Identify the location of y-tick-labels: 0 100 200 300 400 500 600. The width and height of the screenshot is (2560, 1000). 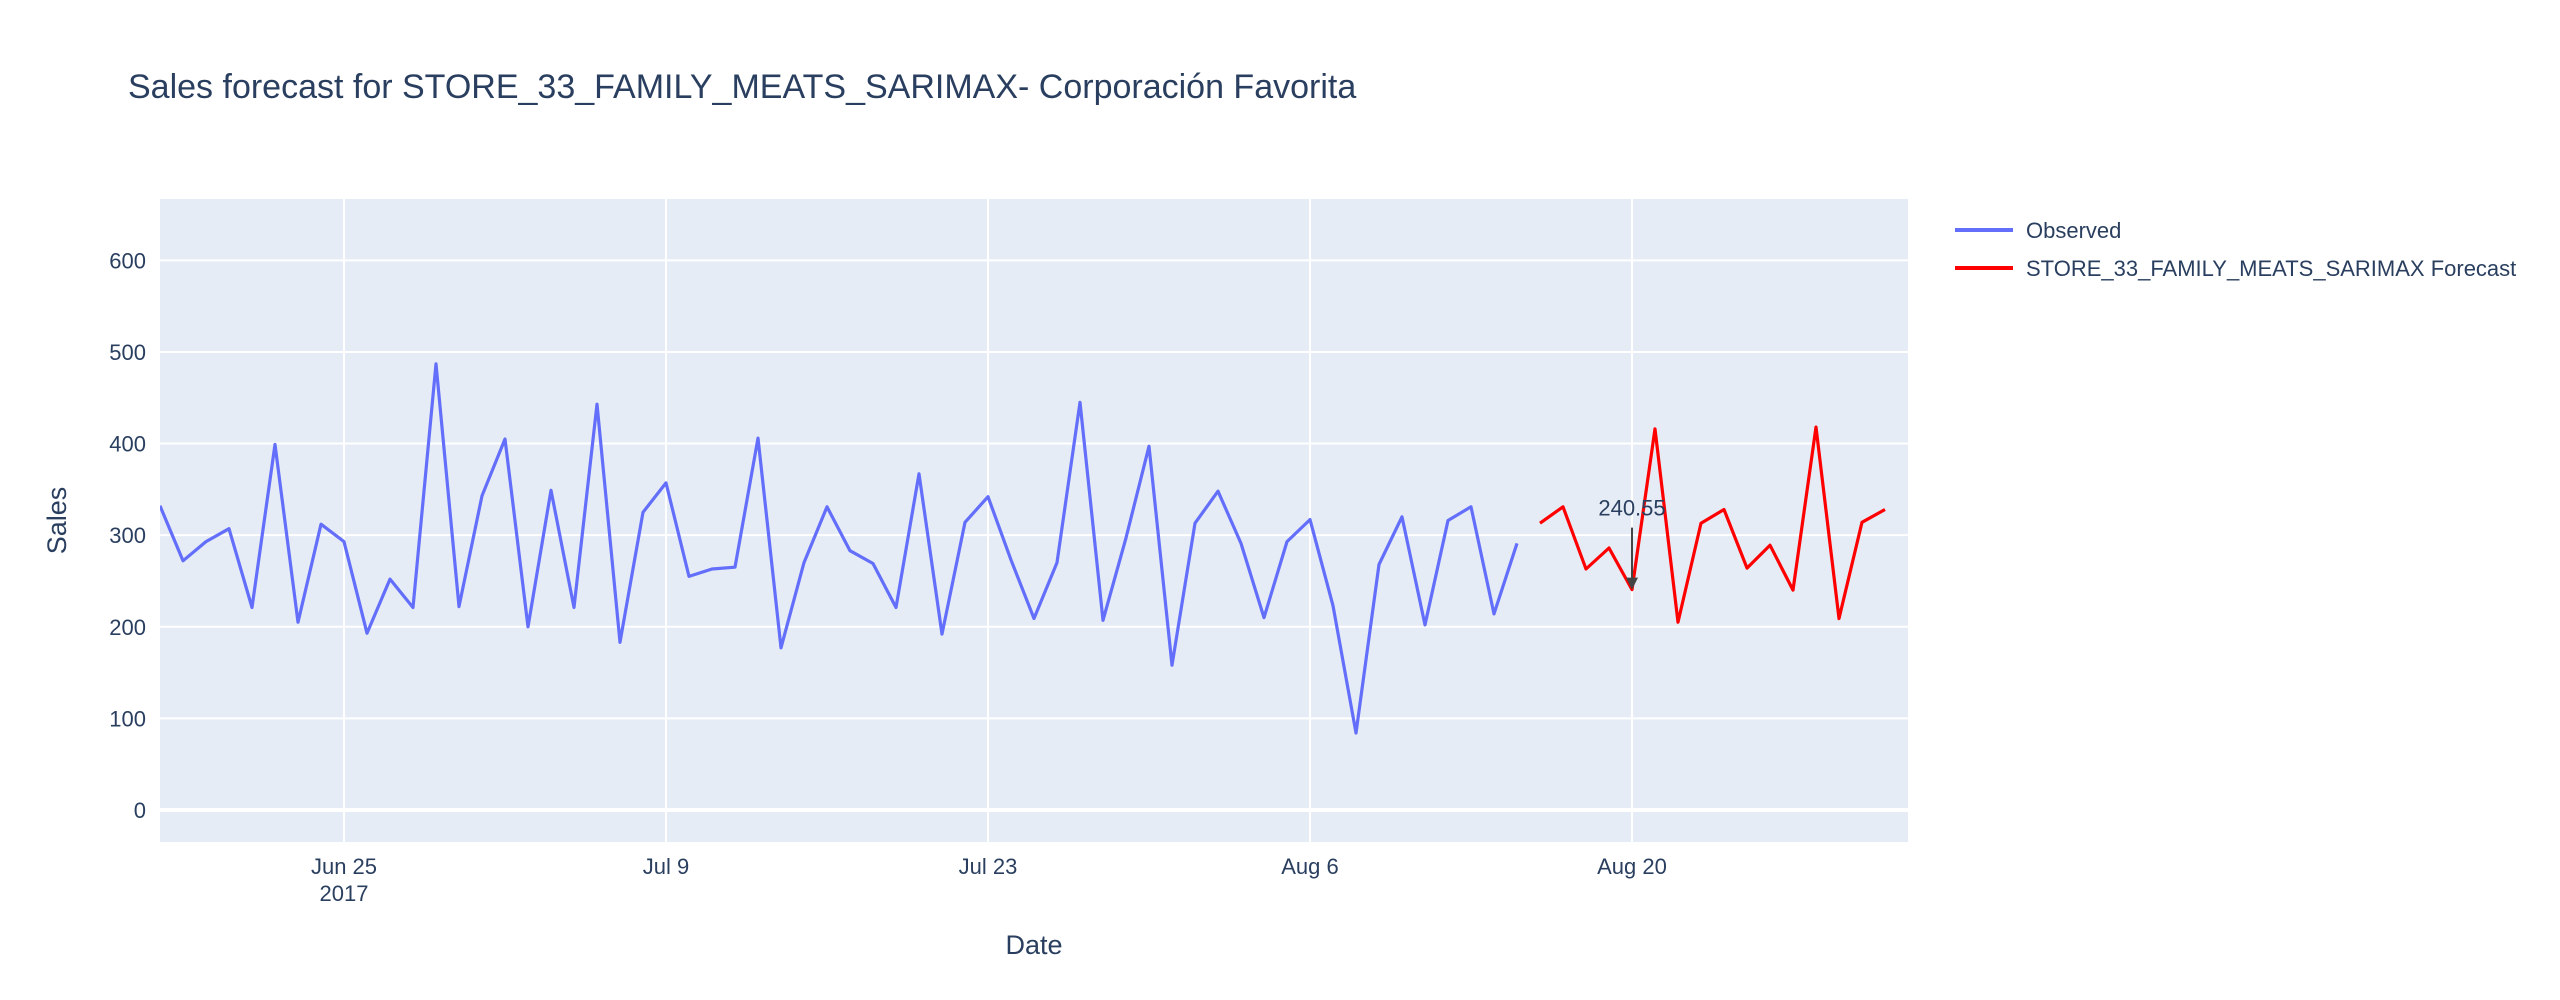
(127, 535).